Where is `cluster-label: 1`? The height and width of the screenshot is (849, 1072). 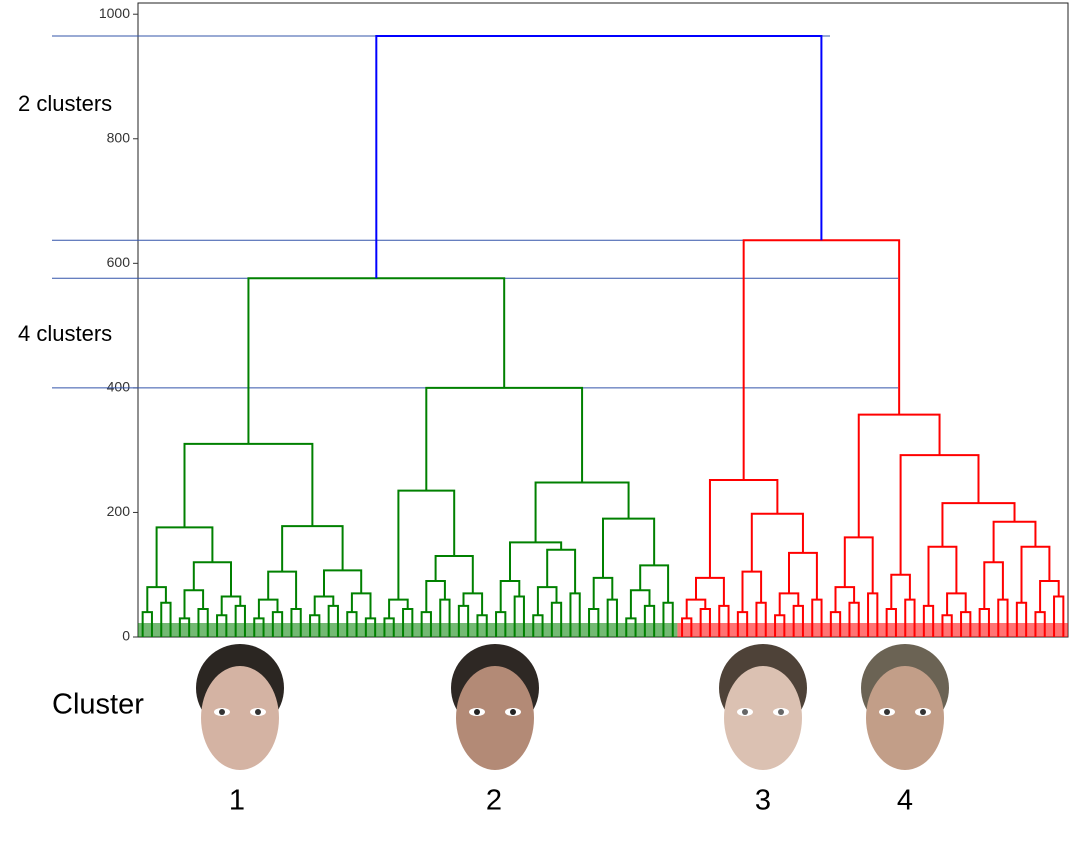 cluster-label: 1 is located at coordinates (237, 801).